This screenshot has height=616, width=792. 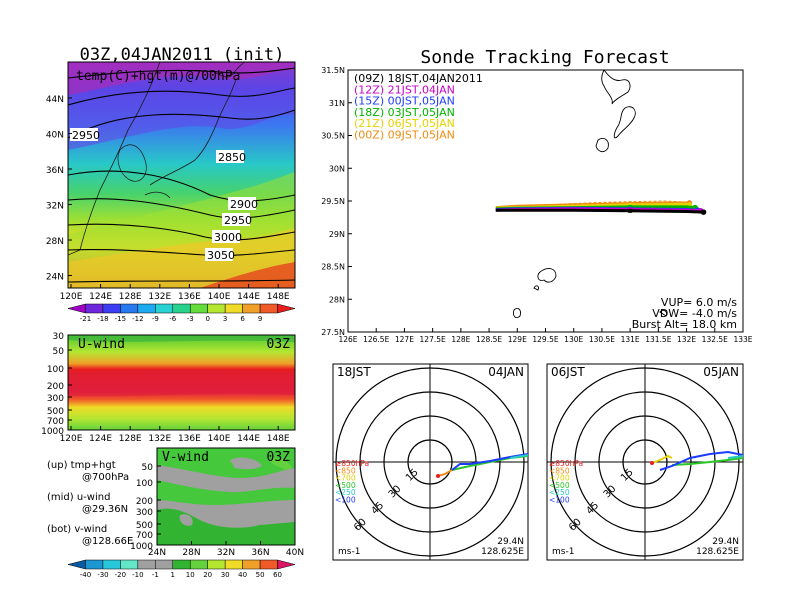 I want to click on wind-colorbar: -40 -30 -20 -10 -1 1 10 20 30 40 50 60, so click(x=181, y=569).